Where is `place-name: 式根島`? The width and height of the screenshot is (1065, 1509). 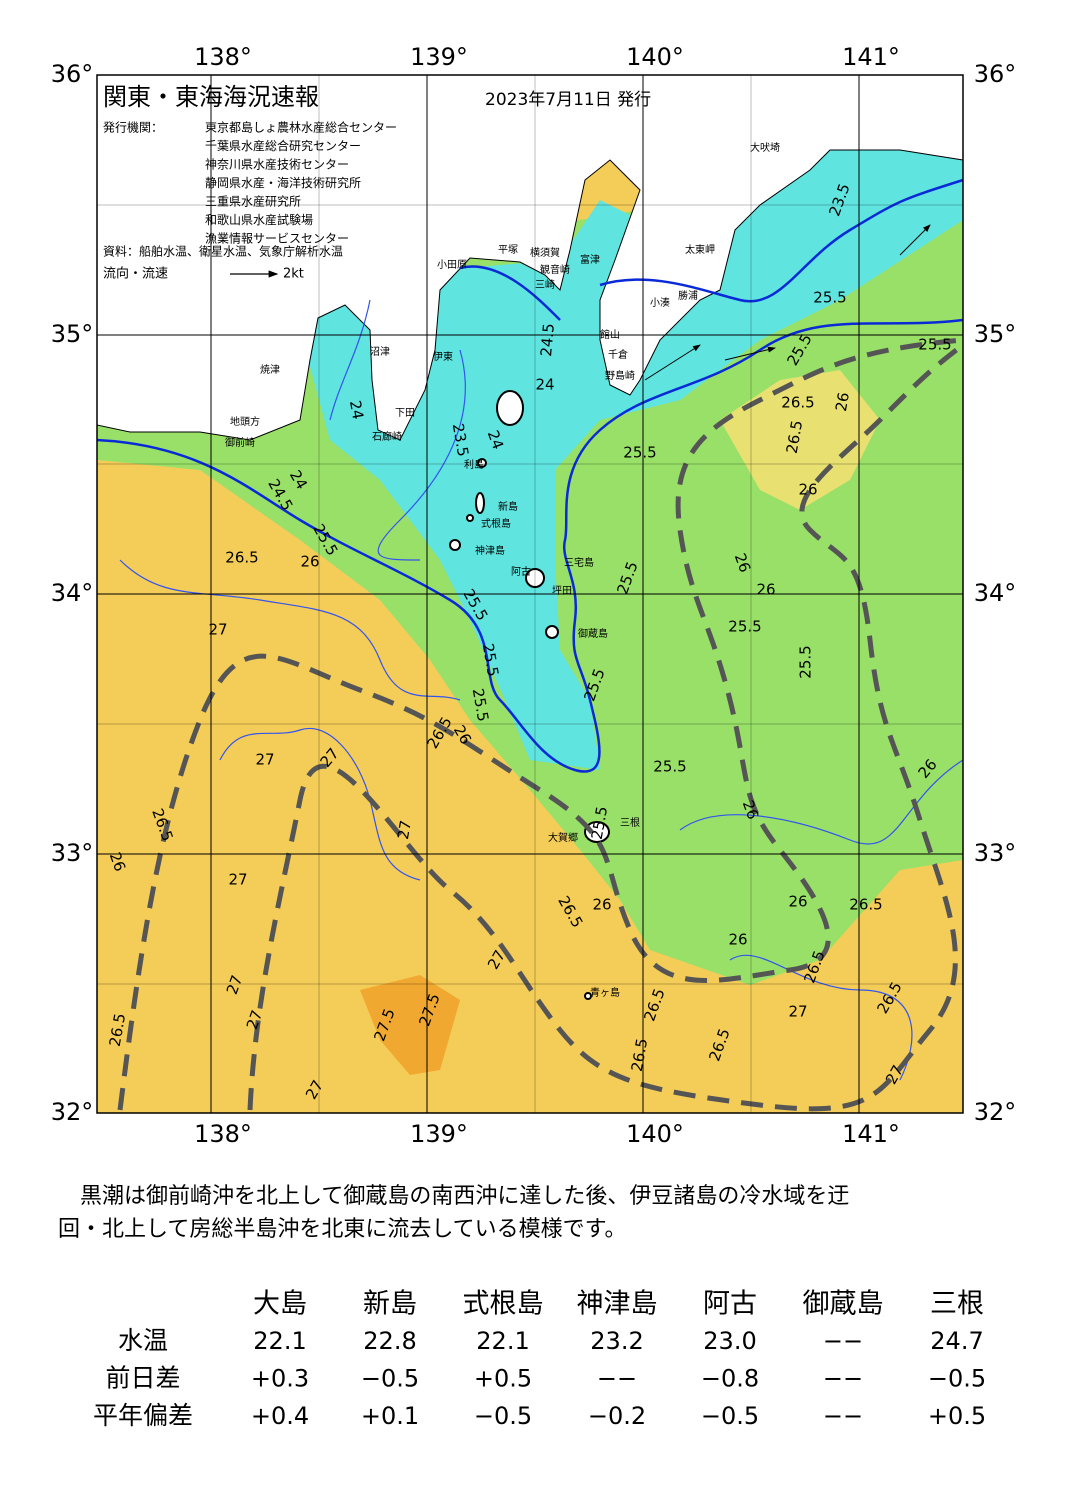 place-name: 式根島 is located at coordinates (496, 523).